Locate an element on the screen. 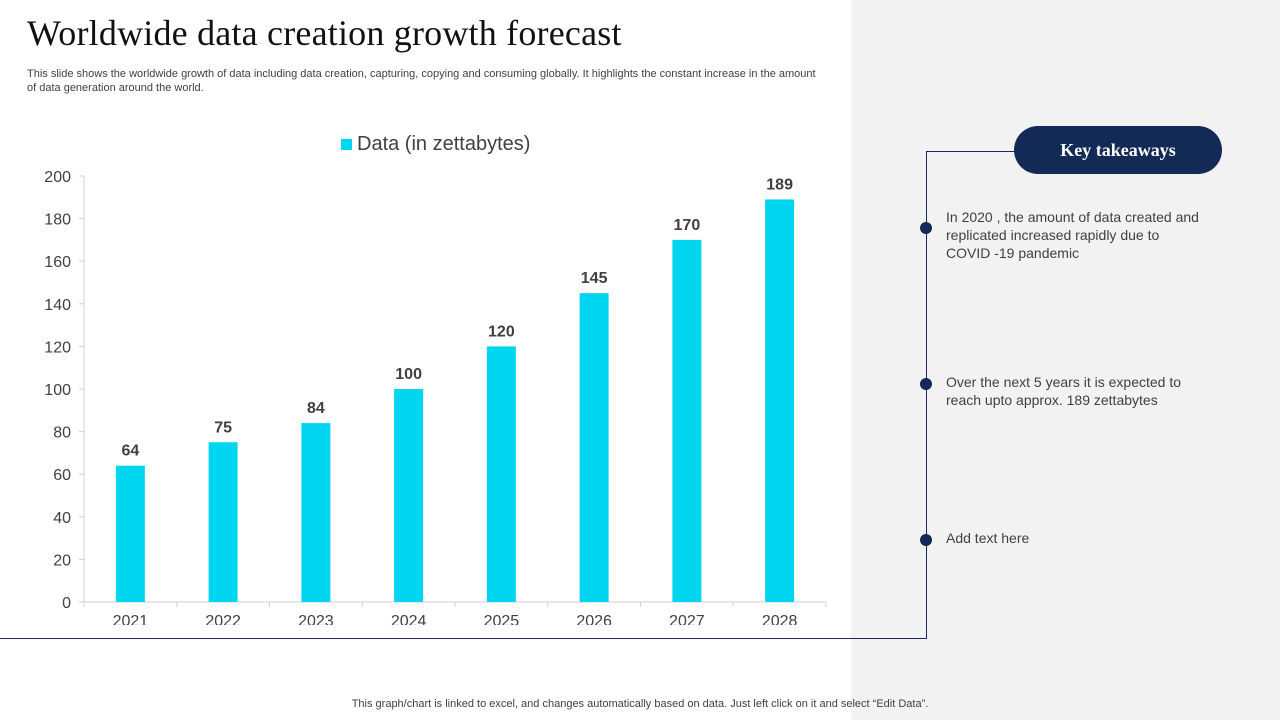 This screenshot has width=1280, height=720. y-tick-label: 140 is located at coordinates (57, 305).